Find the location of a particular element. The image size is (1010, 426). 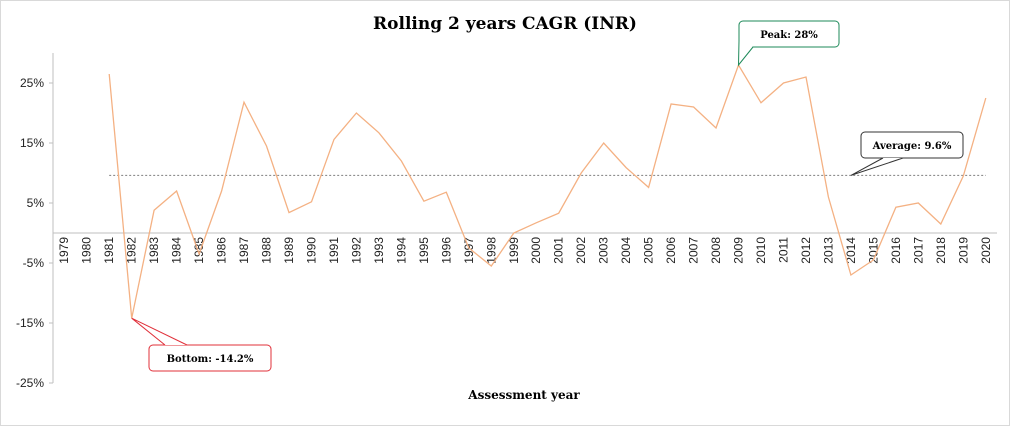

average-callout-label: Average: 9.6% is located at coordinates (912, 146).